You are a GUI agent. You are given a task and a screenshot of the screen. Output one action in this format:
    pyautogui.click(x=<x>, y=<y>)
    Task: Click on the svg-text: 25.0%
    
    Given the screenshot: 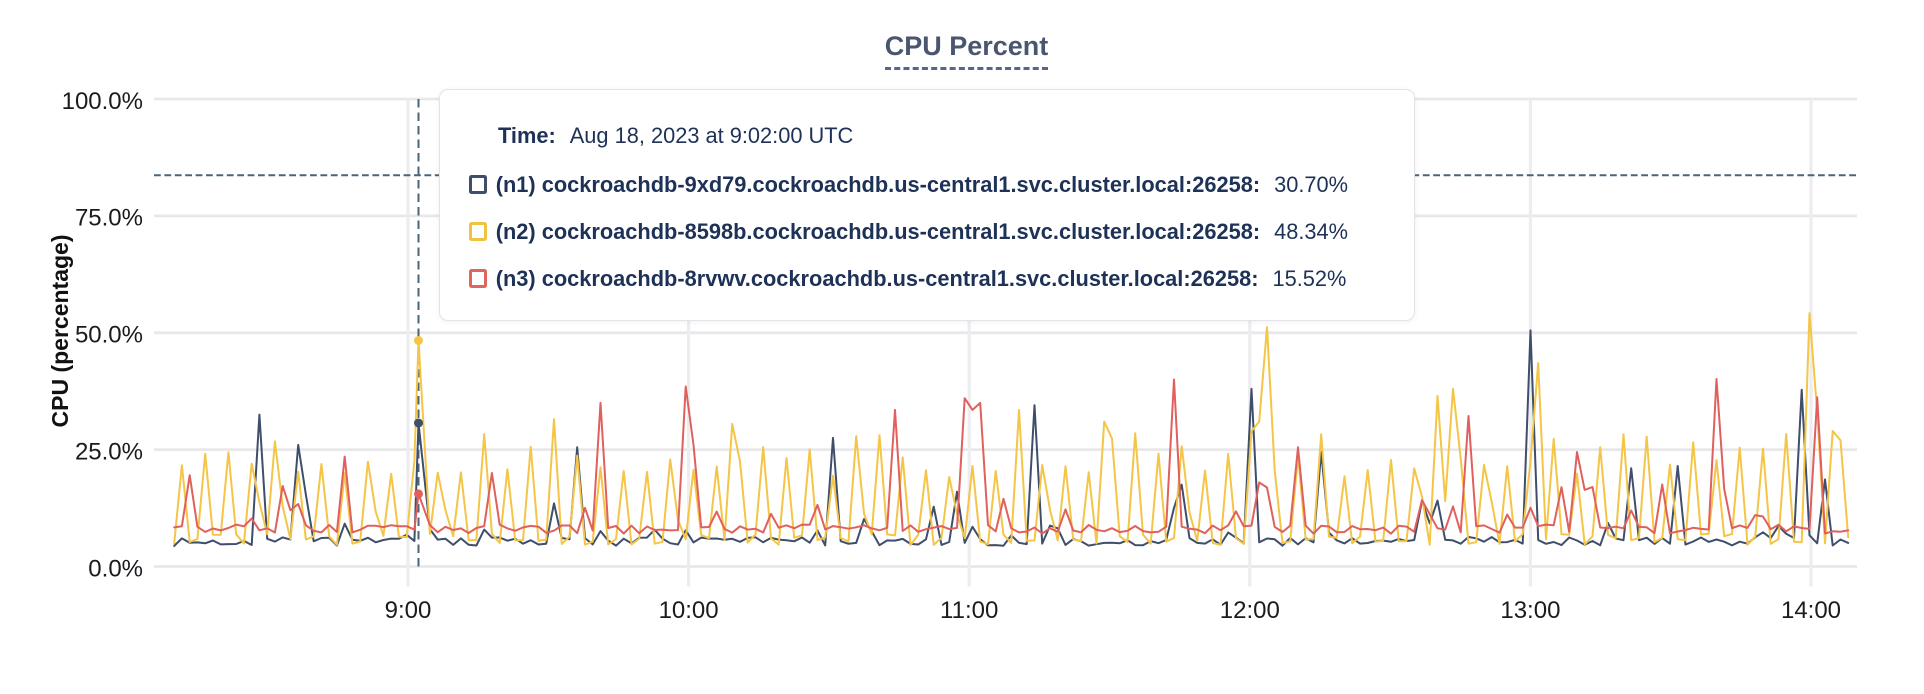 What is the action you would take?
    pyautogui.click(x=109, y=451)
    